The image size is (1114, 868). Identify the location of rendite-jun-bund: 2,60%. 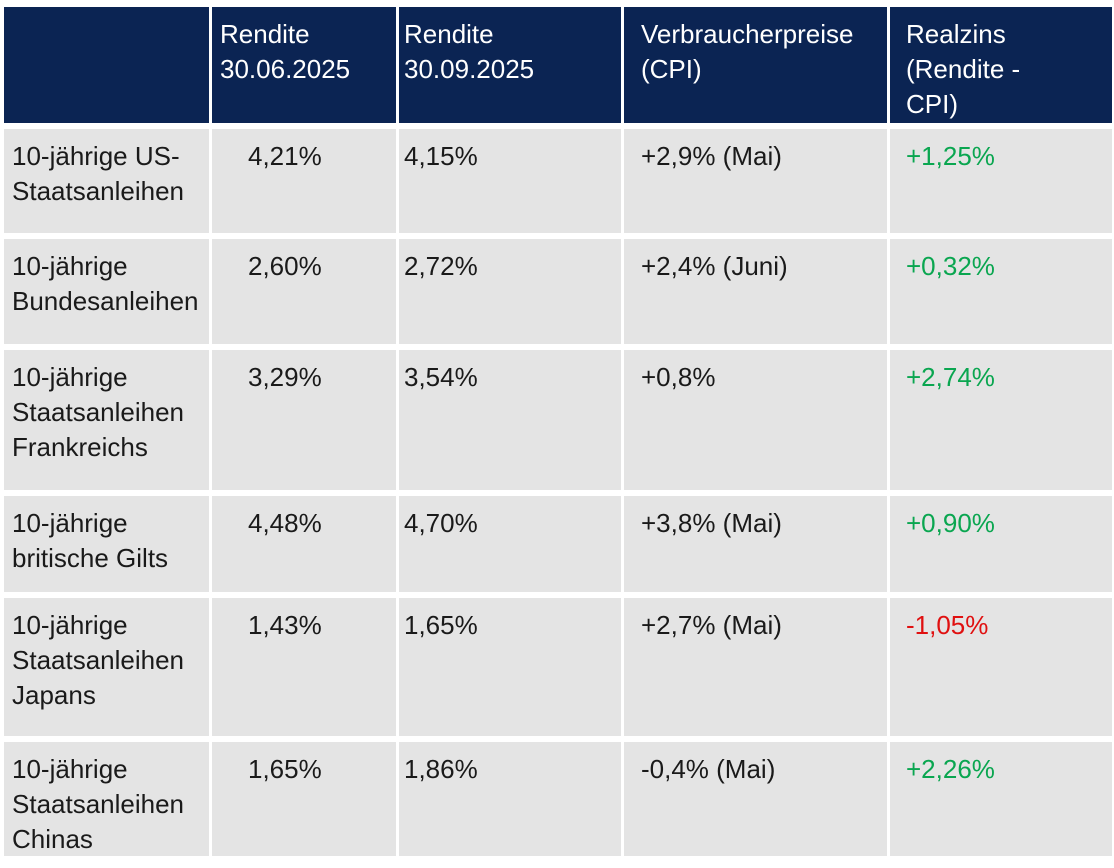
(304, 291).